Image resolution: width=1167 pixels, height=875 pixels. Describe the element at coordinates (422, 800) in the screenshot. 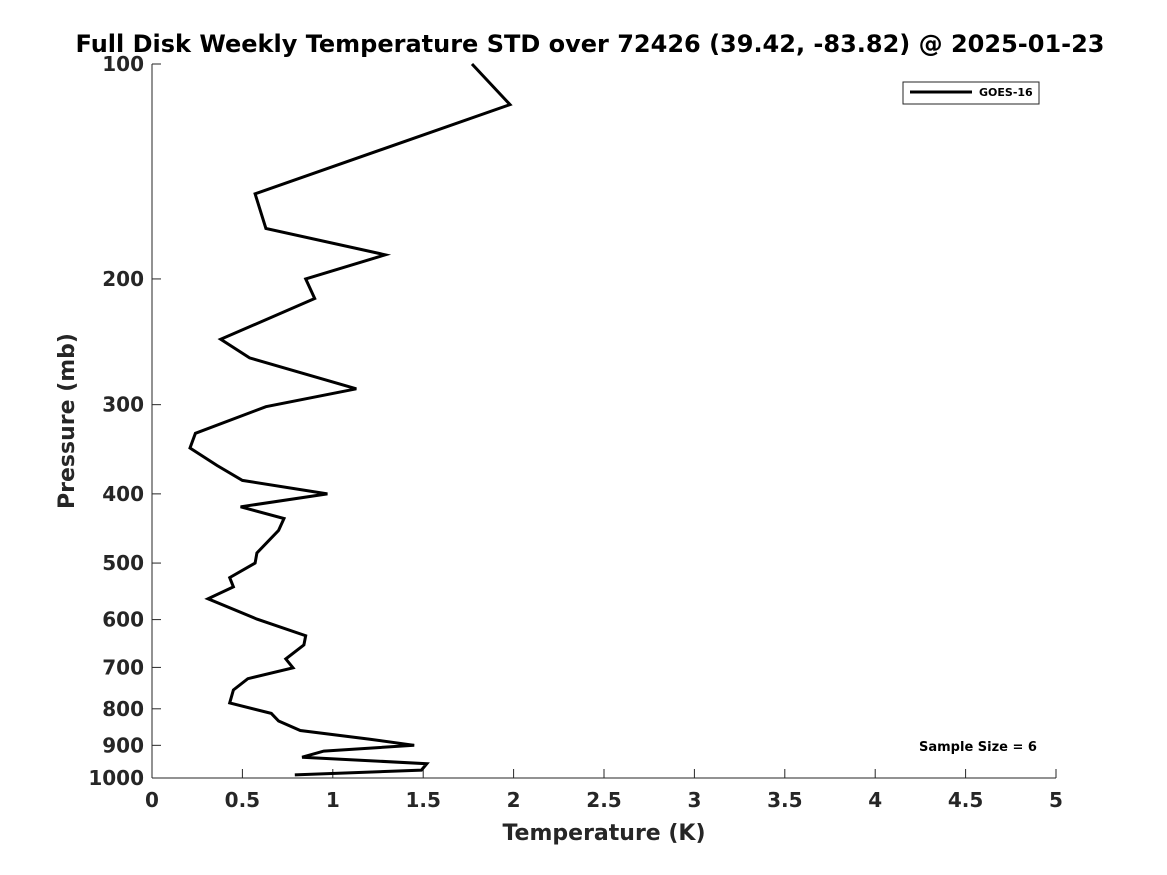

I see `x-tick-label: 1.5` at that location.